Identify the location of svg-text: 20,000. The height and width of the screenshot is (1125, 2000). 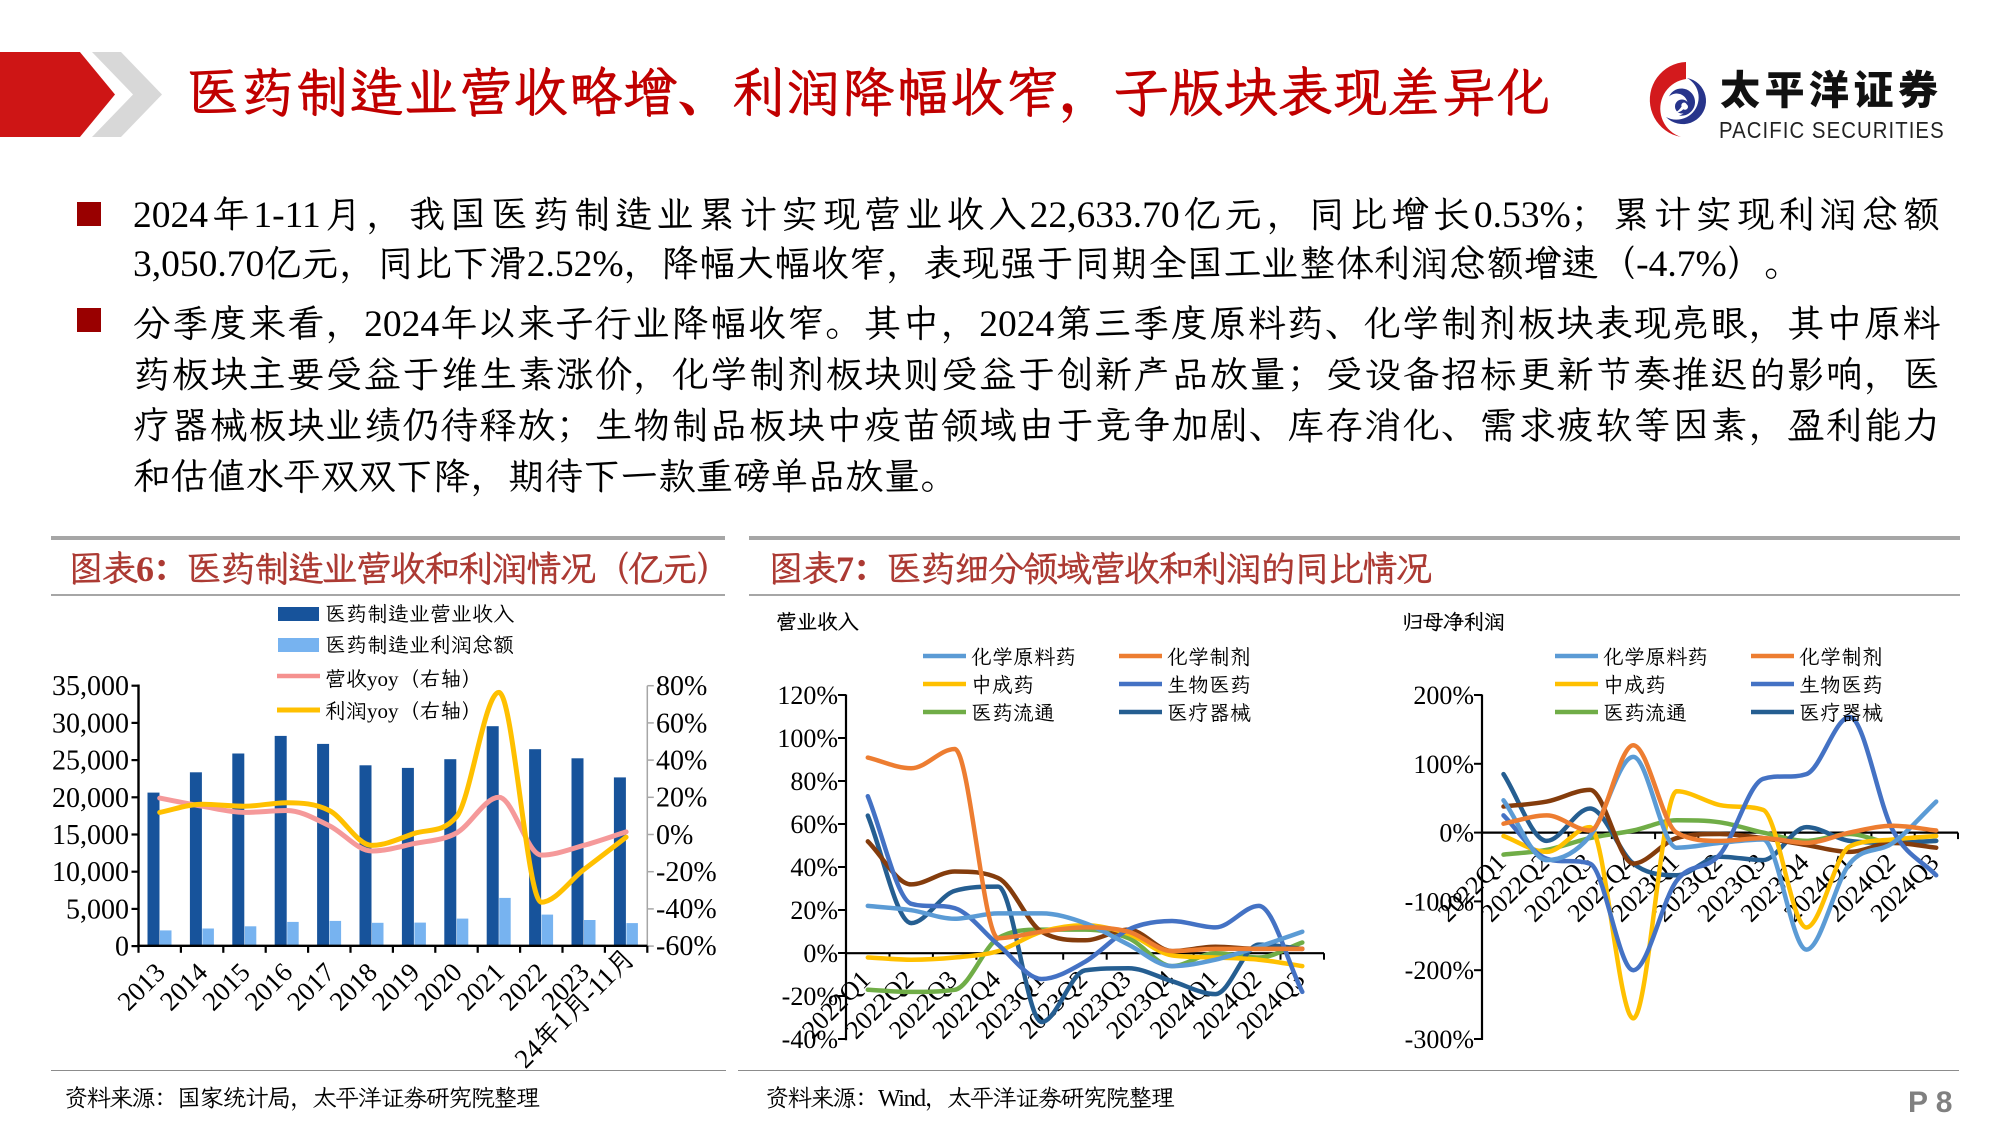
(90, 798).